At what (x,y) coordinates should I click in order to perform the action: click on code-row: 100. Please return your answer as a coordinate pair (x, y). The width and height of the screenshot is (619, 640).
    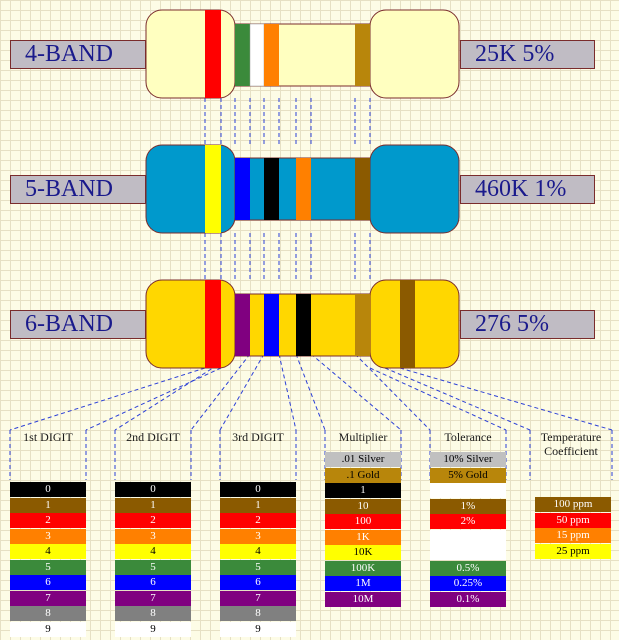
    Looking at the image, I should click on (363, 521).